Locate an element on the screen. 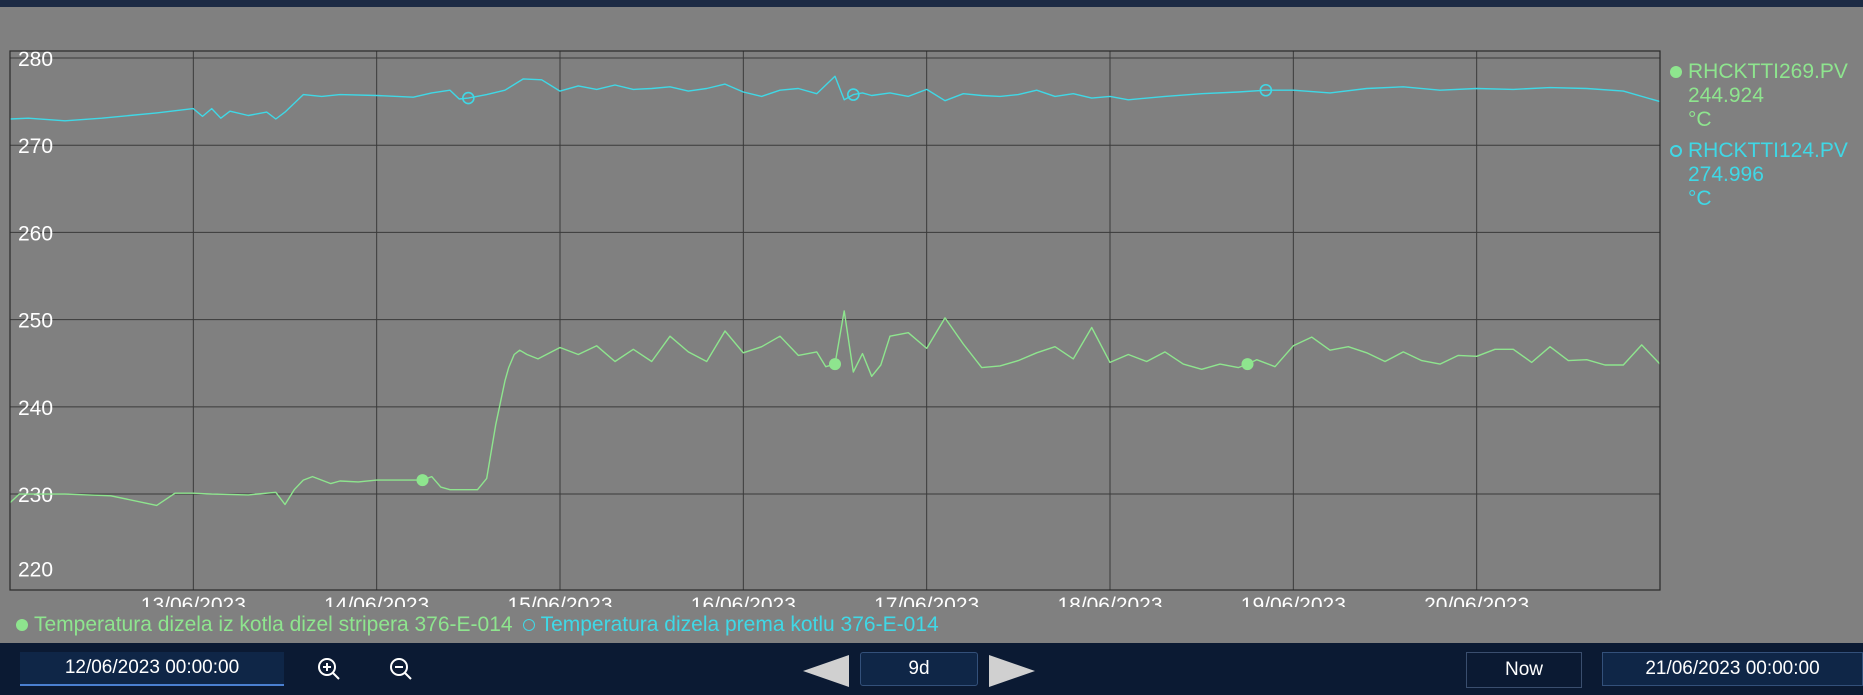 Image resolution: width=1863 pixels, height=695 pixels. legend-label-series-2: Temperatura dizela prema kotlu 376-E-014 is located at coordinates (739, 624).